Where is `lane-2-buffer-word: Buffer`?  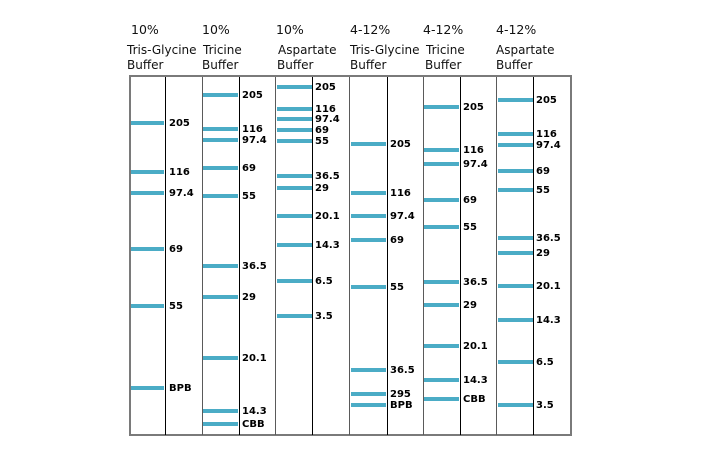 lane-2-buffer-word: Buffer is located at coordinates (220, 65).